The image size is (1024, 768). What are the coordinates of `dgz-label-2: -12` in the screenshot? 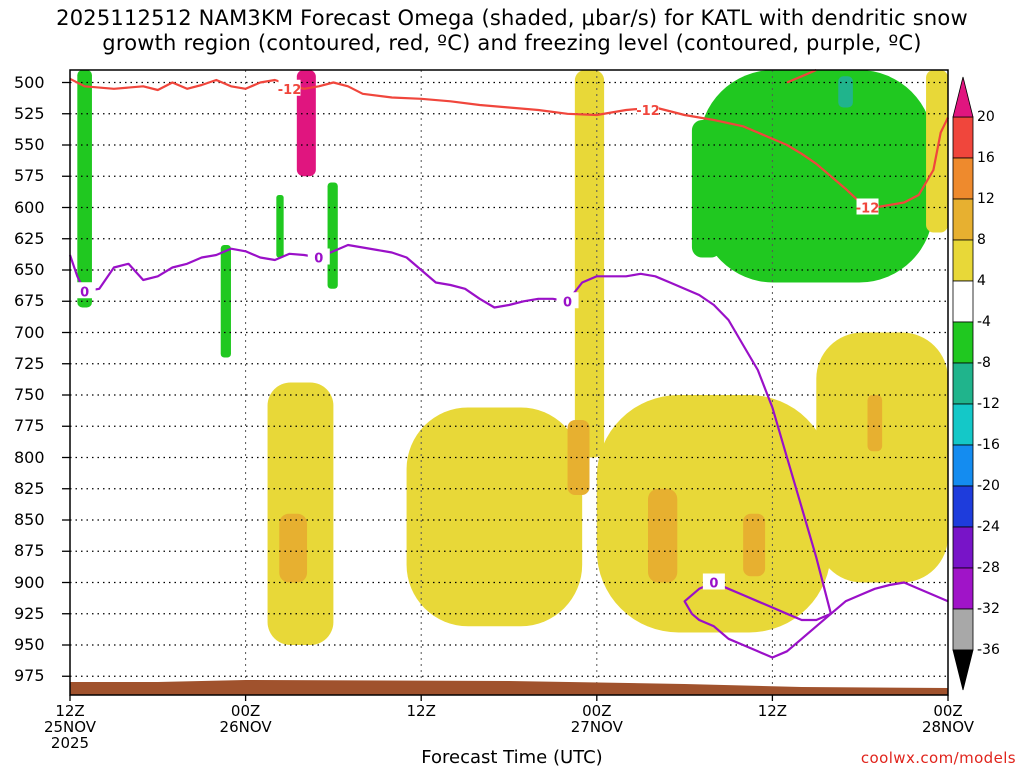 It's located at (648, 111).